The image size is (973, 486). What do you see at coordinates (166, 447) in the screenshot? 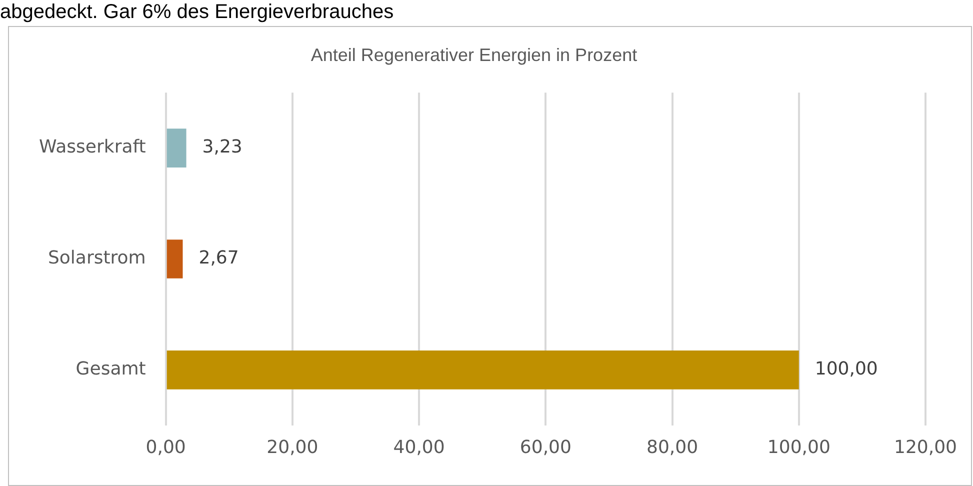
I see `x-tick-label: 0,00` at bounding box center [166, 447].